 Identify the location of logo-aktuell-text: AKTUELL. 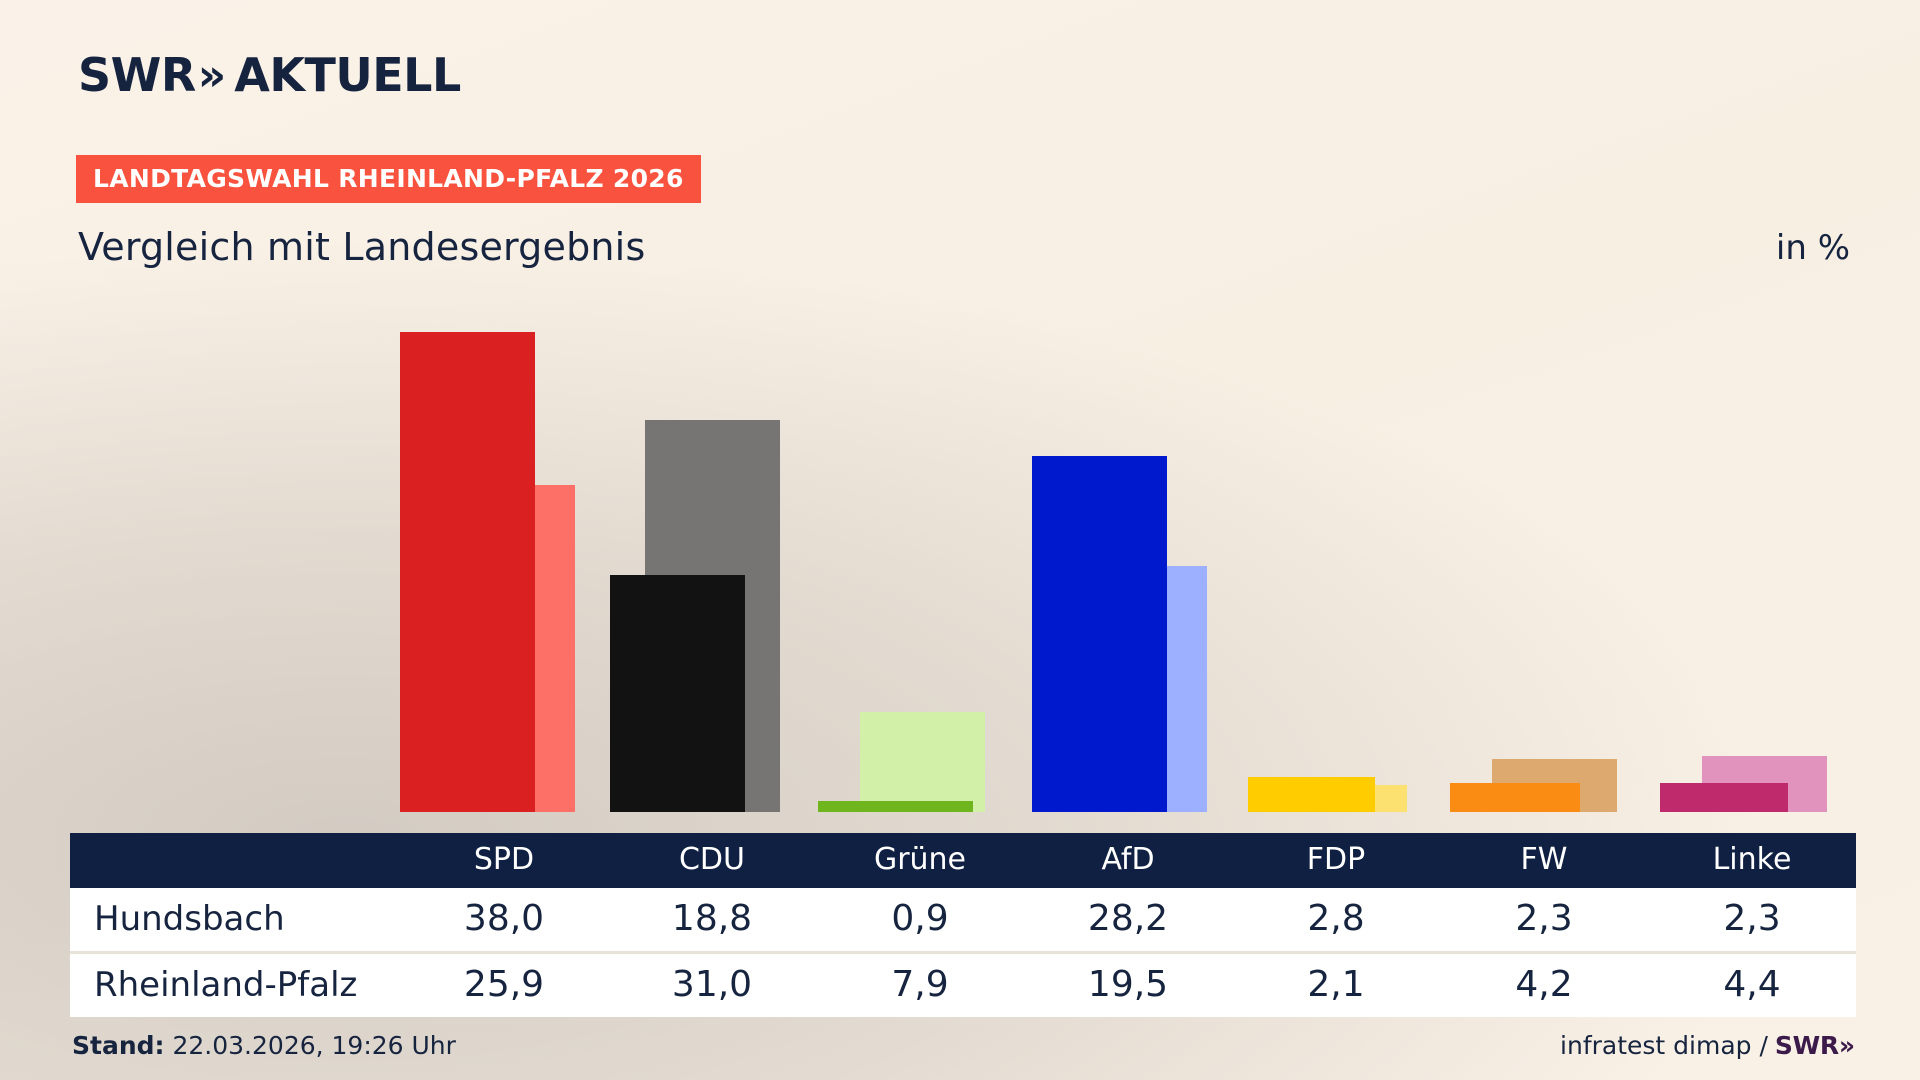
(347, 75).